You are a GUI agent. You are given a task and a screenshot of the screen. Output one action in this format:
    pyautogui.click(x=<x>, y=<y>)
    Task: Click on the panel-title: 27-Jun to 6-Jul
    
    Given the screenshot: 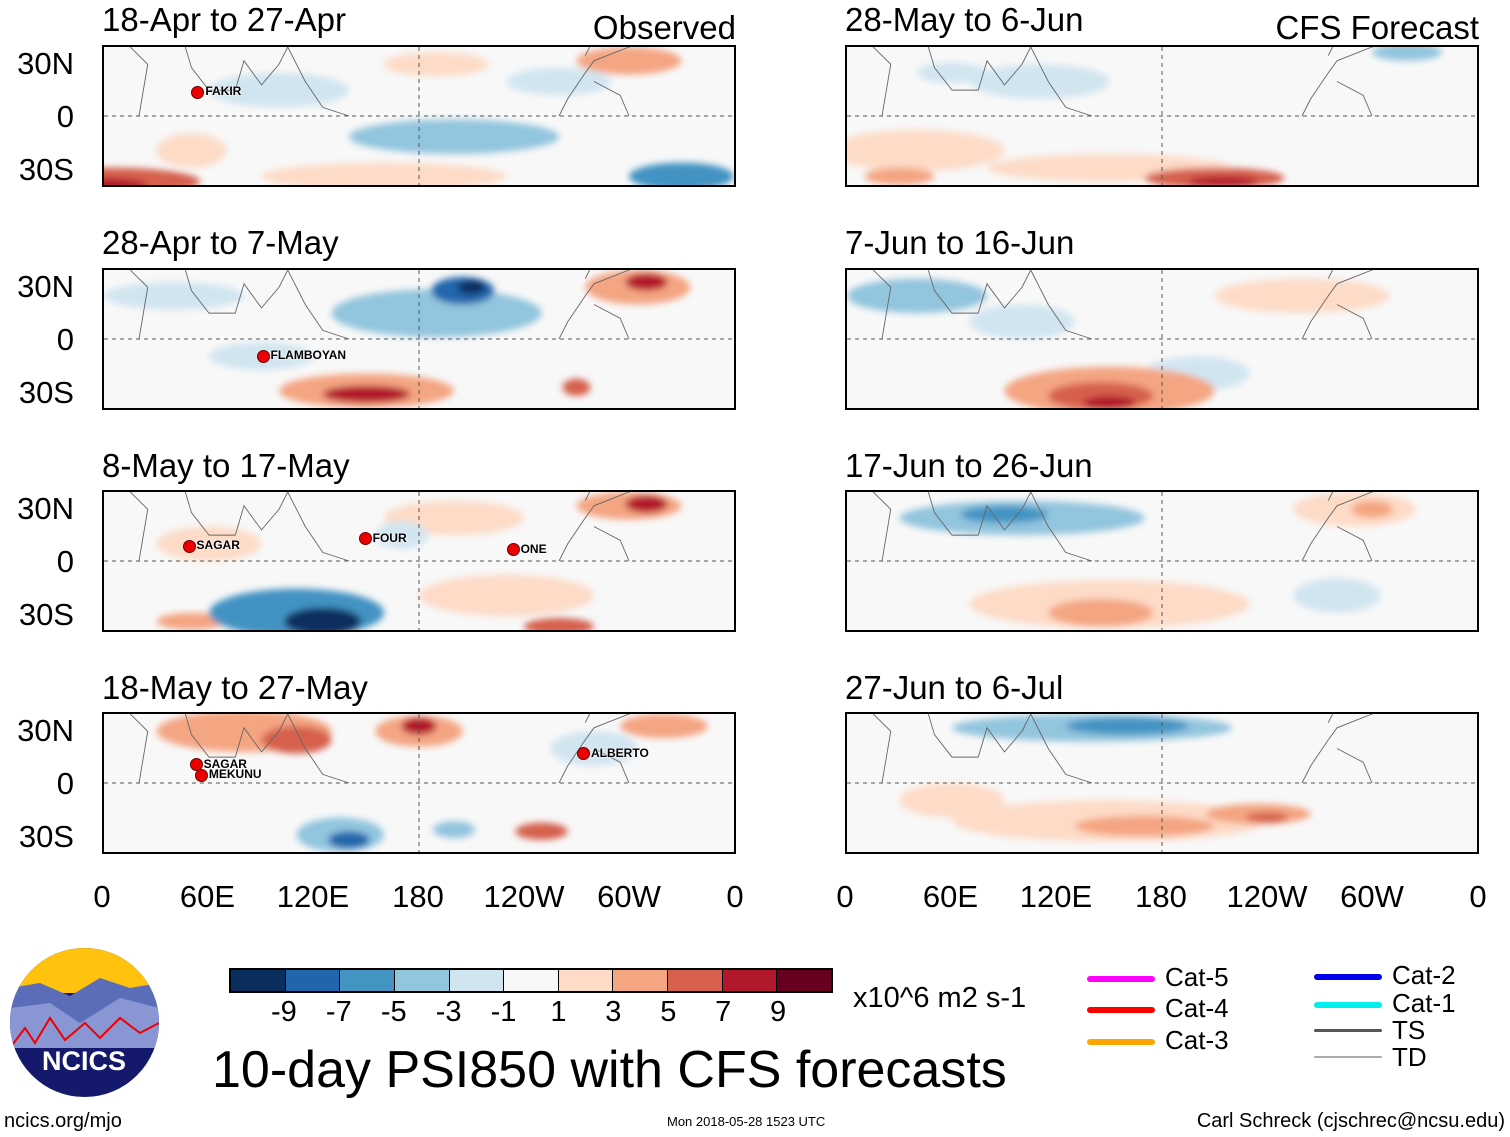 What is the action you would take?
    pyautogui.click(x=954, y=687)
    